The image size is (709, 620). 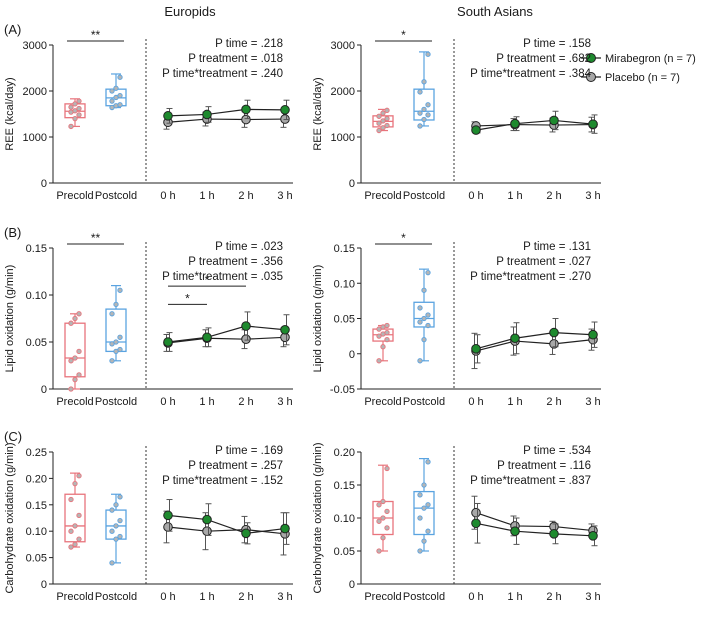 What do you see at coordinates (352, 184) in the screenshot?
I see `y-tick-label: 0` at bounding box center [352, 184].